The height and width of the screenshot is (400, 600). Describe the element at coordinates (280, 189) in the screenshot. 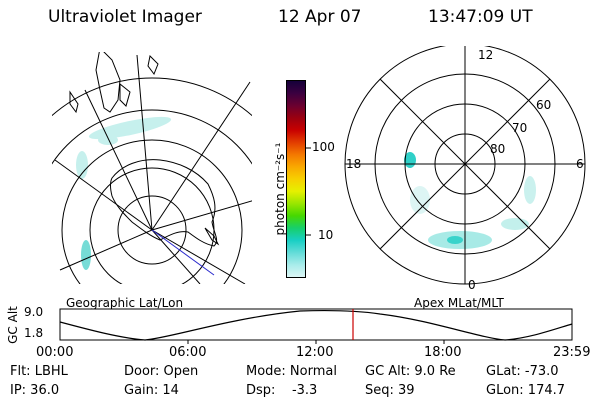

I see `colorbar-unit-label: photon cm⁻²s⁻¹` at that location.